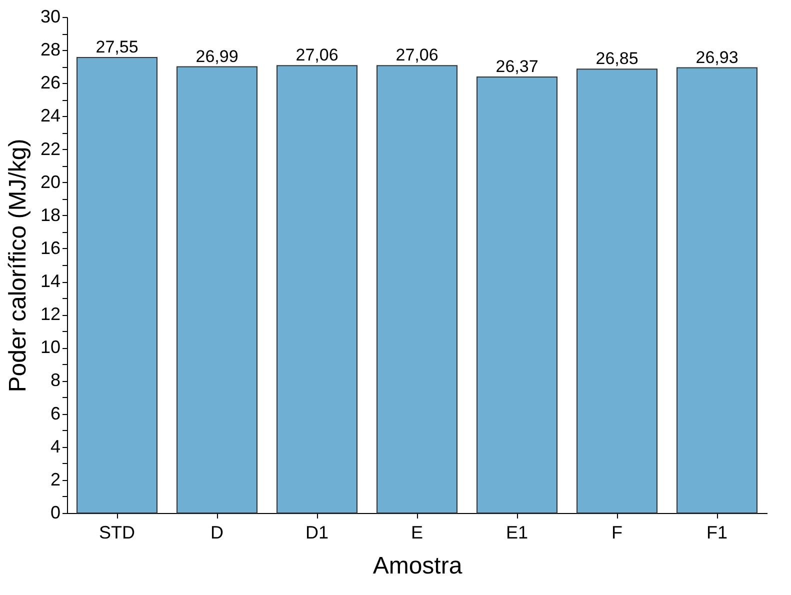 This screenshot has width=791, height=595. What do you see at coordinates (617, 532) in the screenshot?
I see `x-tick-label: F` at bounding box center [617, 532].